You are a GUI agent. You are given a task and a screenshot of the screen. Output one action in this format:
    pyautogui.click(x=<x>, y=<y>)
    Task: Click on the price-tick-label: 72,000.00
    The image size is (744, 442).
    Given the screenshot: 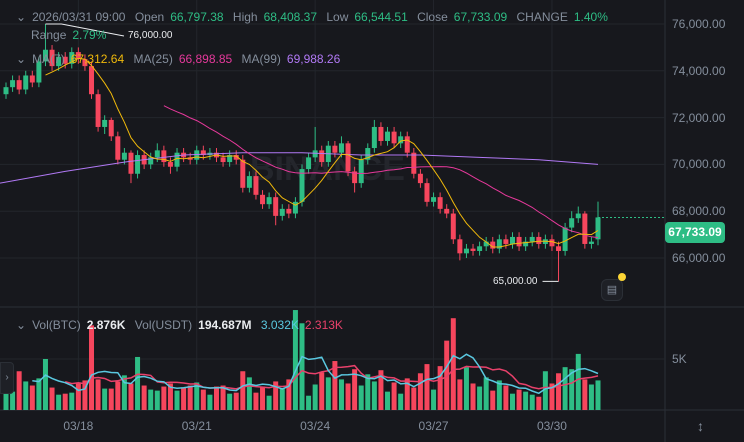 What is the action you would take?
    pyautogui.click(x=699, y=117)
    